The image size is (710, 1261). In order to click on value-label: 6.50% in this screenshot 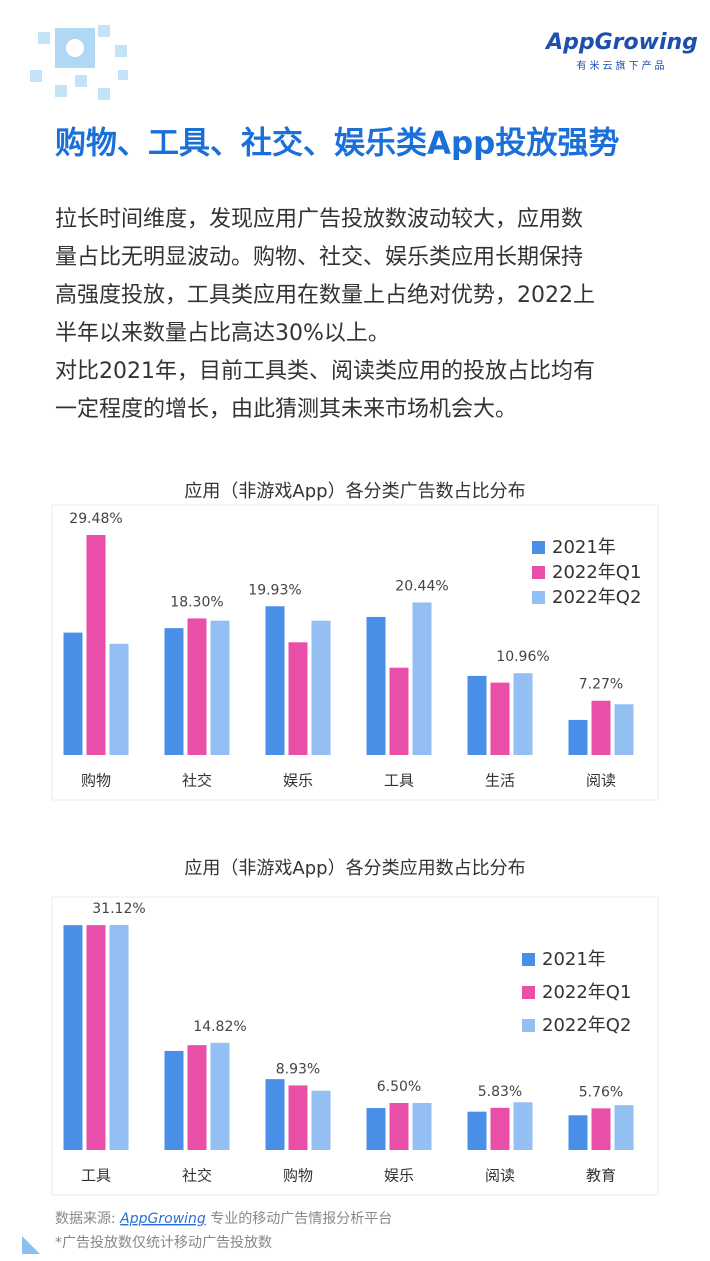, I will do `click(399, 1087)`.